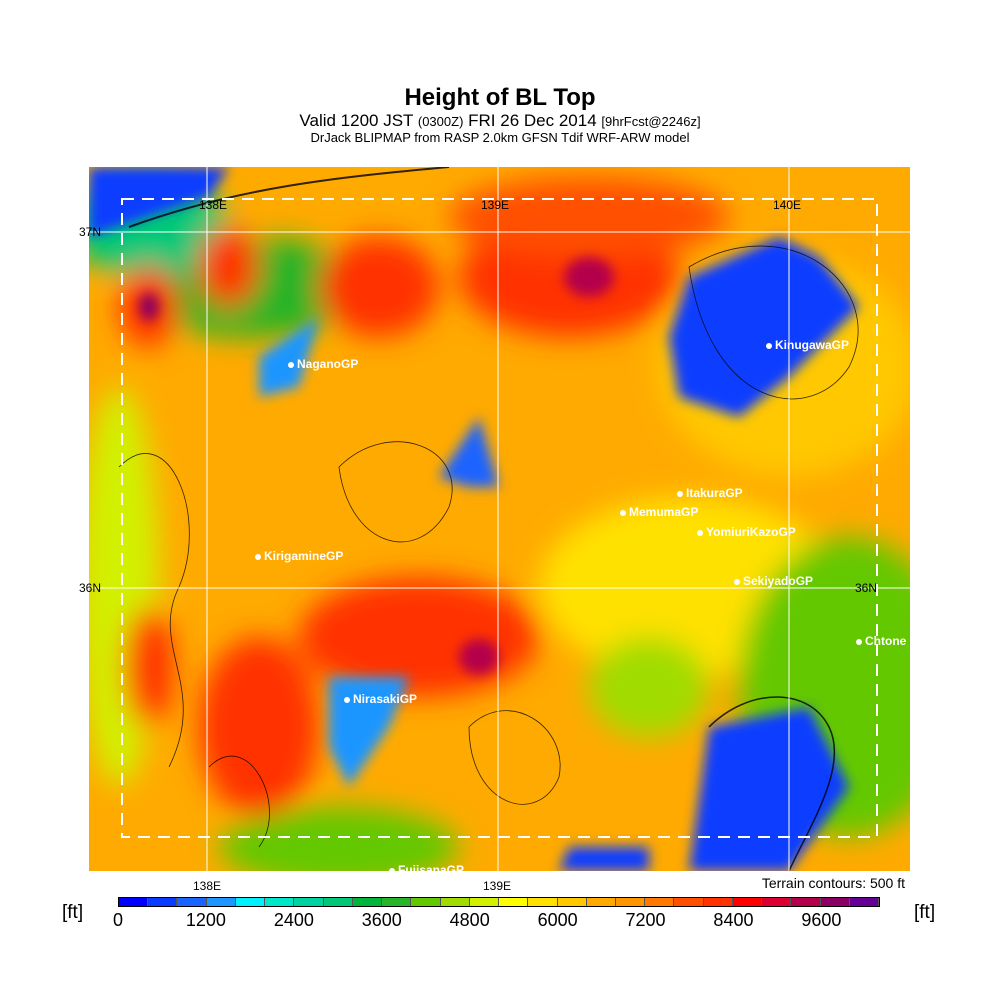 Image resolution: width=1000 pixels, height=1000 pixels. What do you see at coordinates (833, 883) in the screenshot?
I see `terrain-note: Terrain contours: 500 ft` at bounding box center [833, 883].